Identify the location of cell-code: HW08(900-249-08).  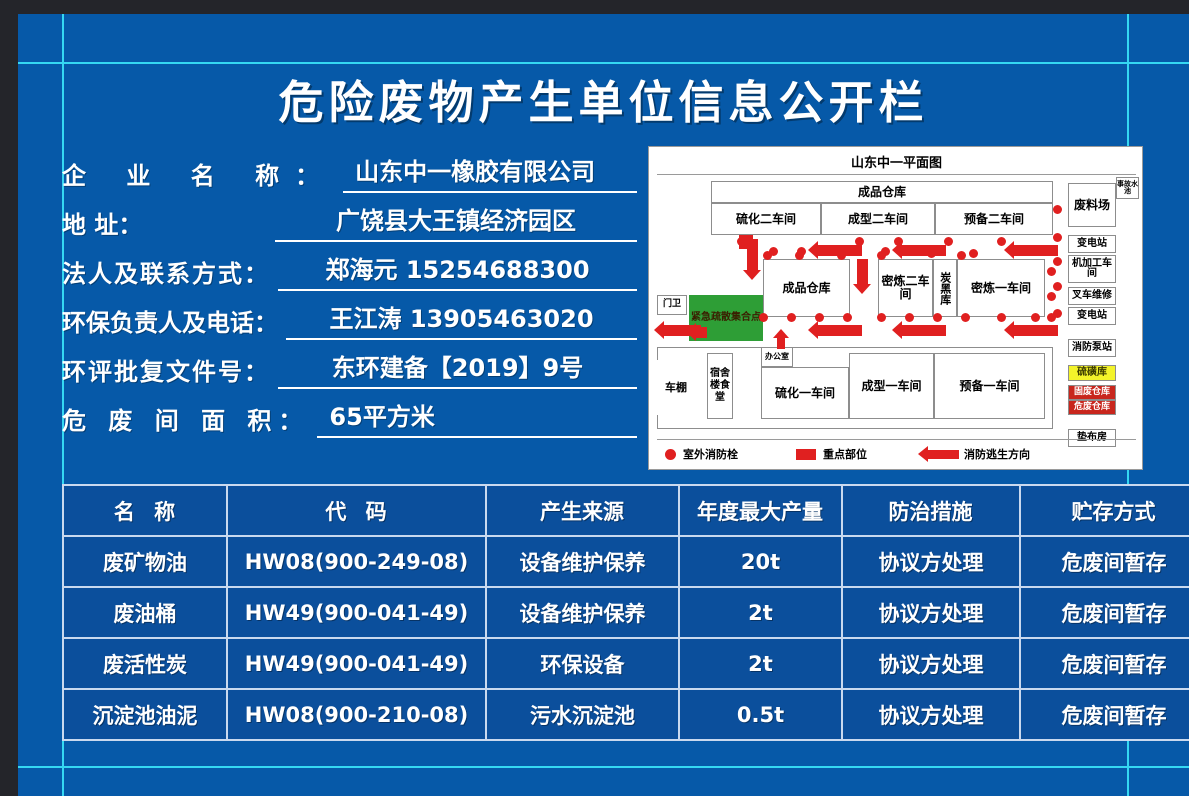
(356, 561).